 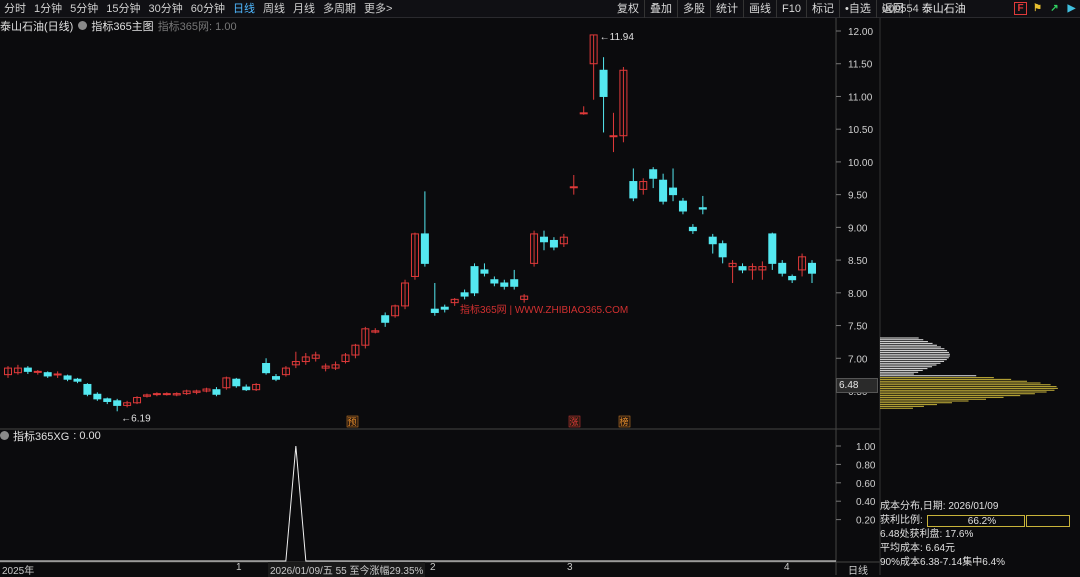 I want to click on toolbar-button-2: 多股, so click(x=694, y=9).